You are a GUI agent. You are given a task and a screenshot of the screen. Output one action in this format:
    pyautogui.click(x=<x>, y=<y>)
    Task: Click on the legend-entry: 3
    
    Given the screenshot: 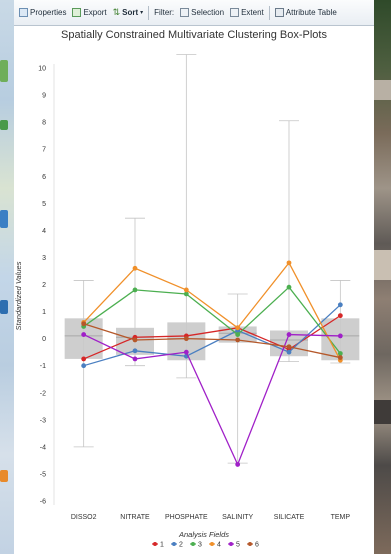 What is the action you would take?
    pyautogui.click(x=200, y=545)
    